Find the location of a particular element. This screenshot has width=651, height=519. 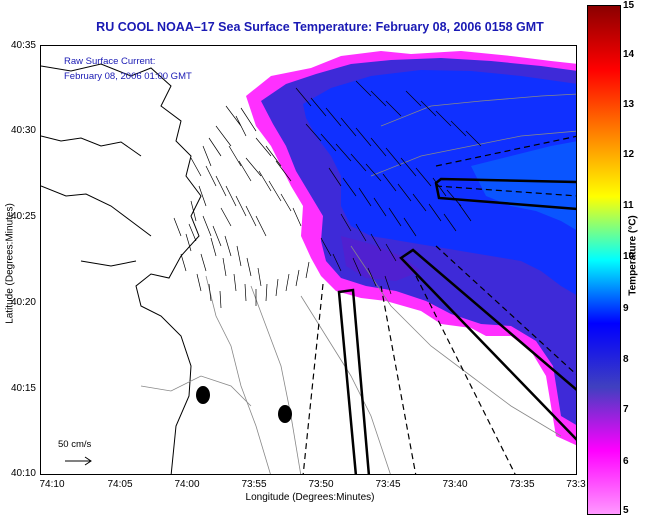

x-tick-label: 74:10 is located at coordinates (52, 484).